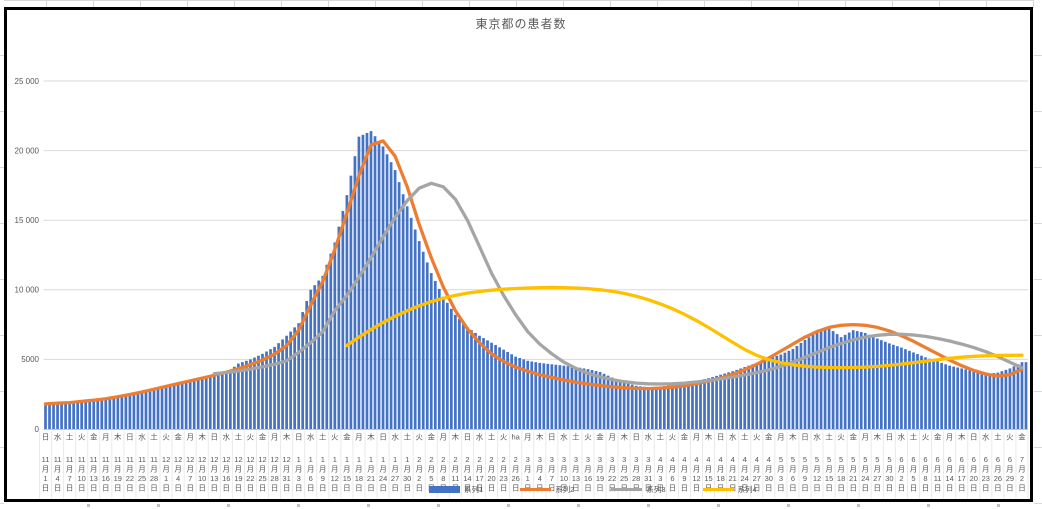 This screenshot has width=1042, height=509. Describe the element at coordinates (456, 489) in the screenshot. I see `legend-item-1: 系列1` at that location.